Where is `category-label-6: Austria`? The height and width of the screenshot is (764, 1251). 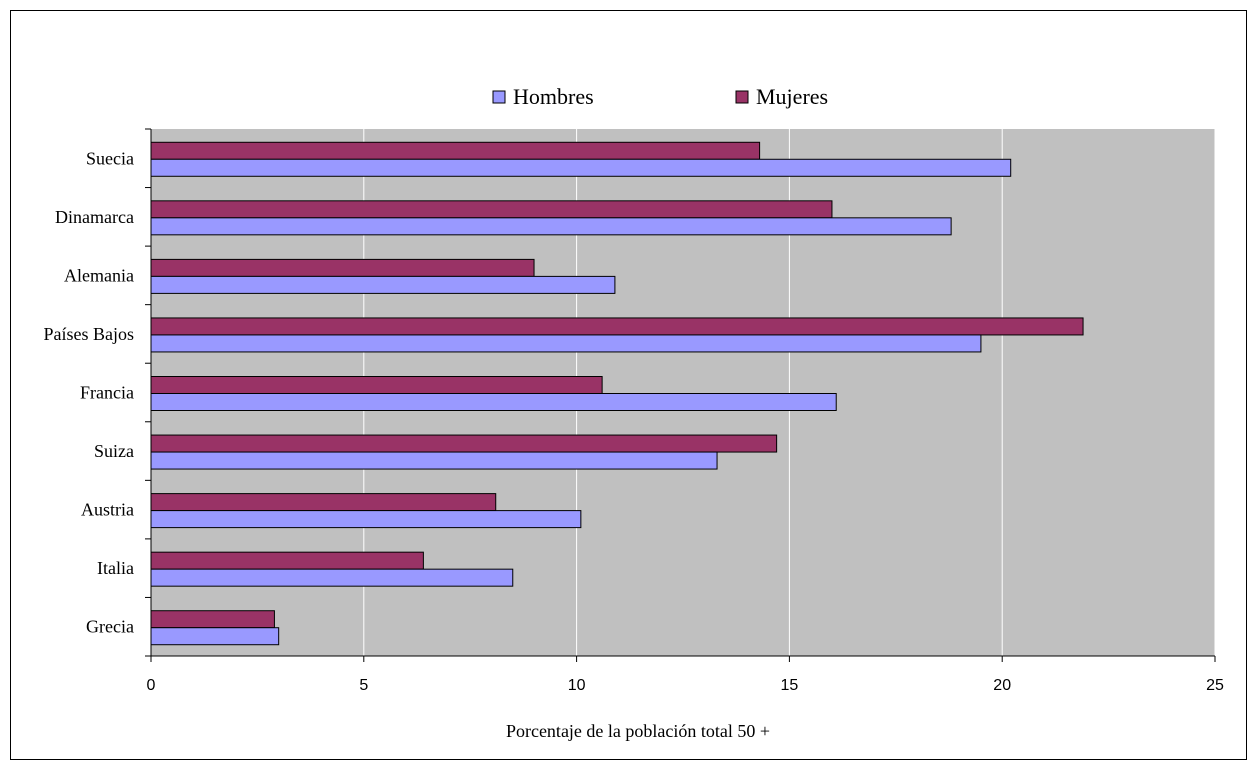
category-label-6: Austria is located at coordinates (107, 510).